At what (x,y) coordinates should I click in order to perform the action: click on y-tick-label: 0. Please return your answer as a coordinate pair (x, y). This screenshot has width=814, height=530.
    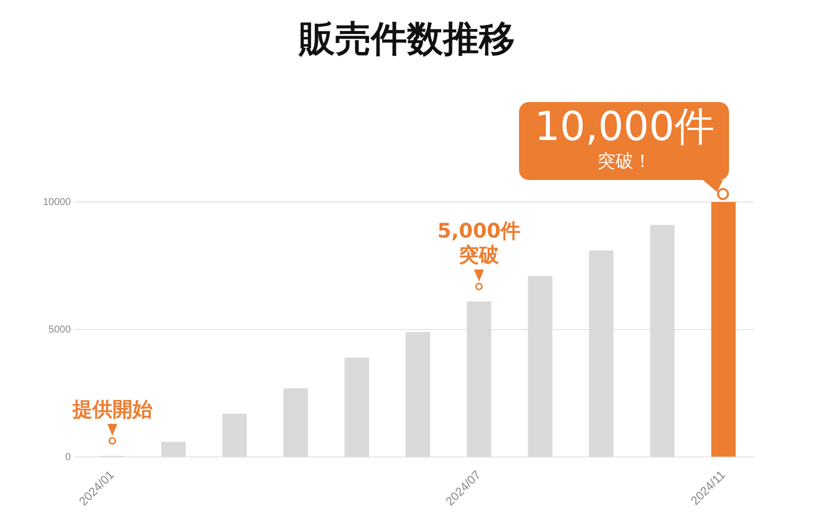
    Looking at the image, I should click on (68, 457).